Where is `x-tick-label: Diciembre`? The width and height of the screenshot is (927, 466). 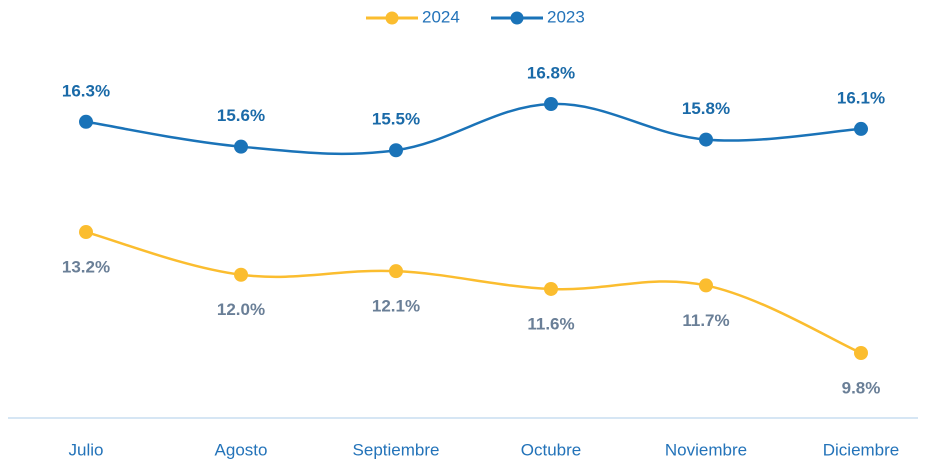 x-tick-label: Diciembre is located at coordinates (861, 449).